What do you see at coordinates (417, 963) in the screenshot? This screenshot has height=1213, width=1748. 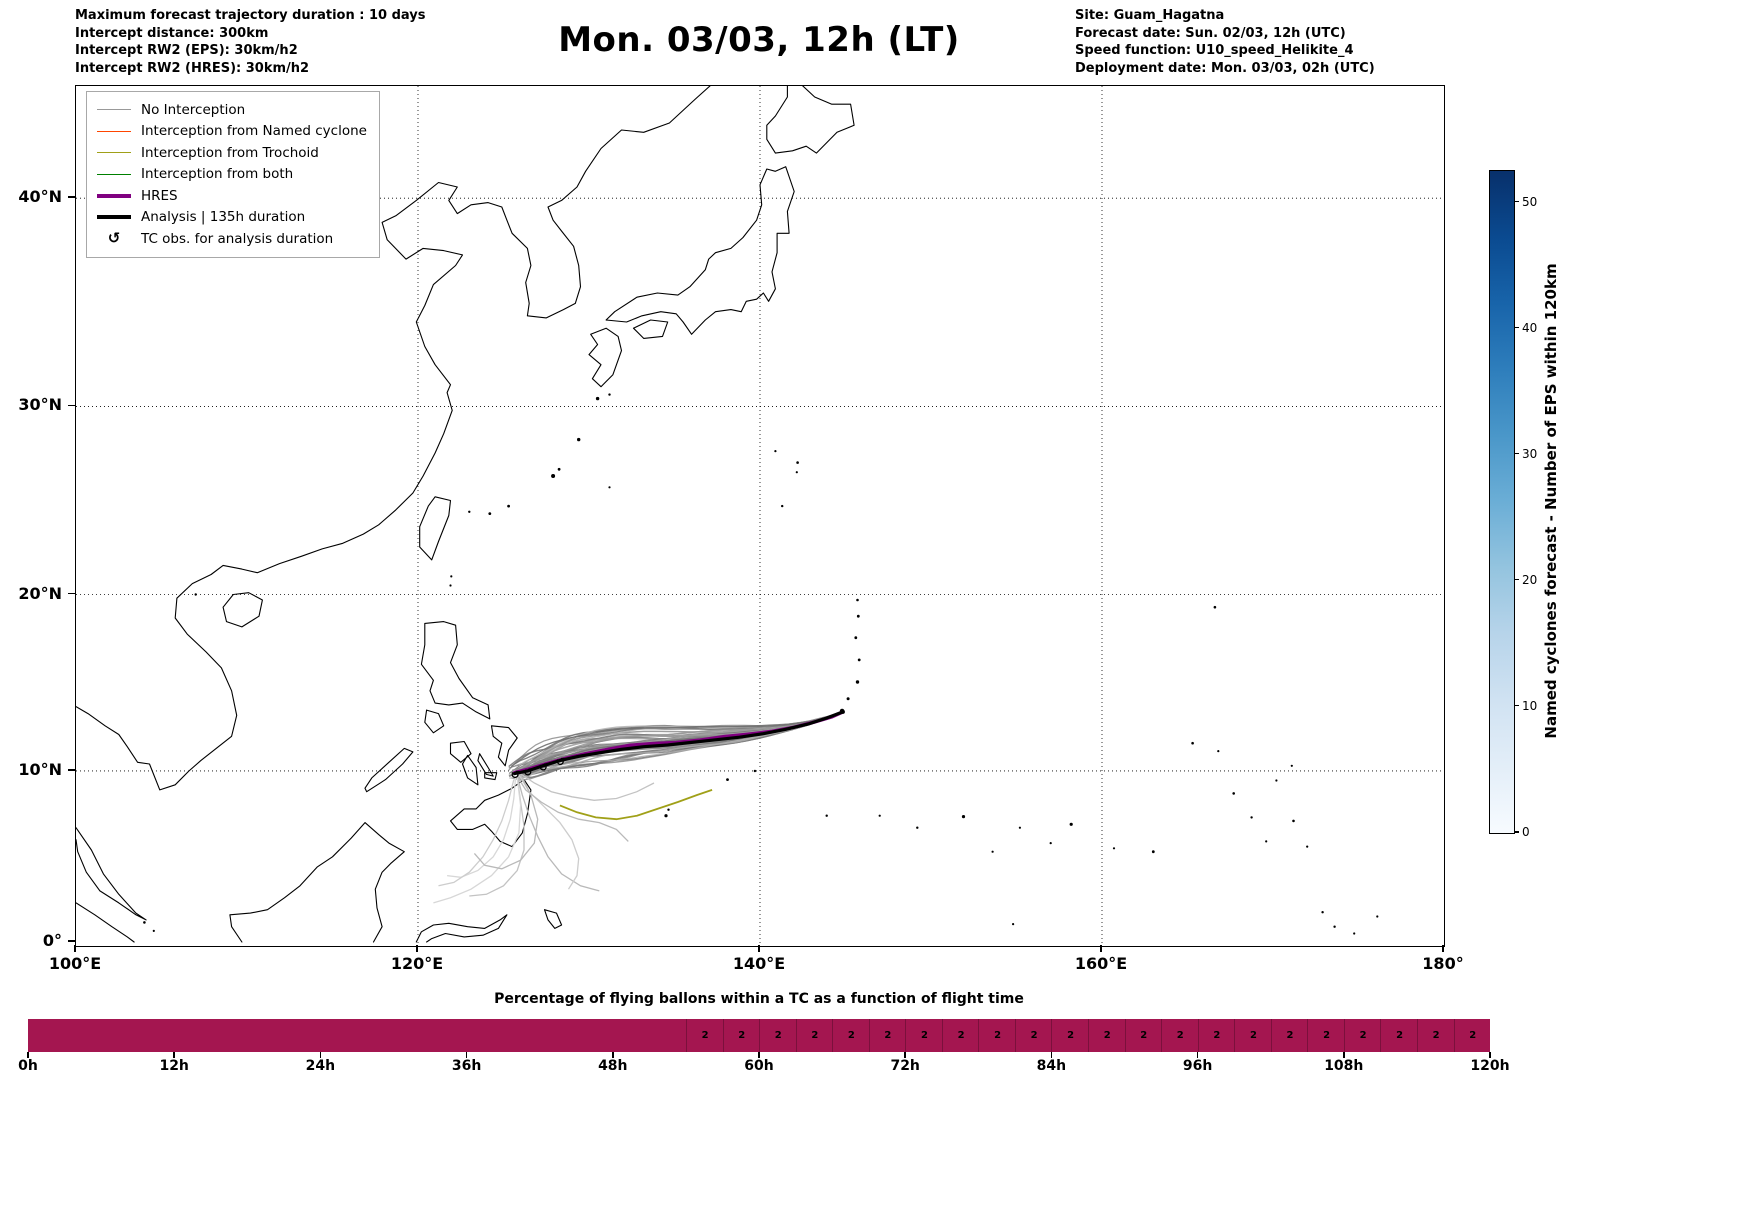 I see `x-axis-tick-label: 120°E` at bounding box center [417, 963].